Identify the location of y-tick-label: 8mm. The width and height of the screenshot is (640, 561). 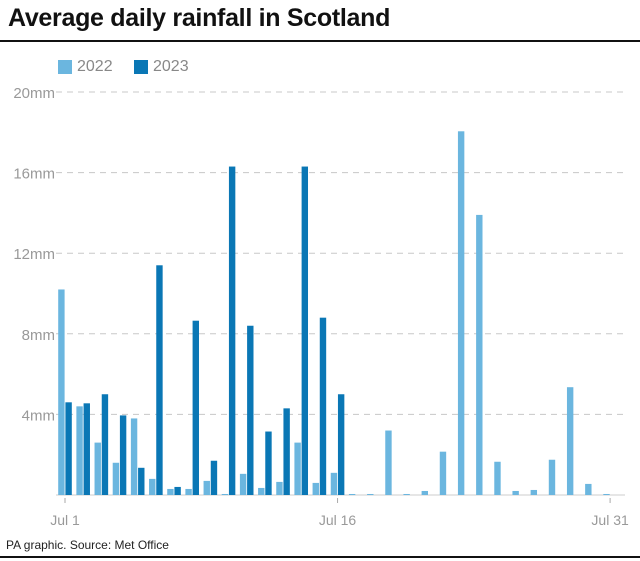
(38, 335).